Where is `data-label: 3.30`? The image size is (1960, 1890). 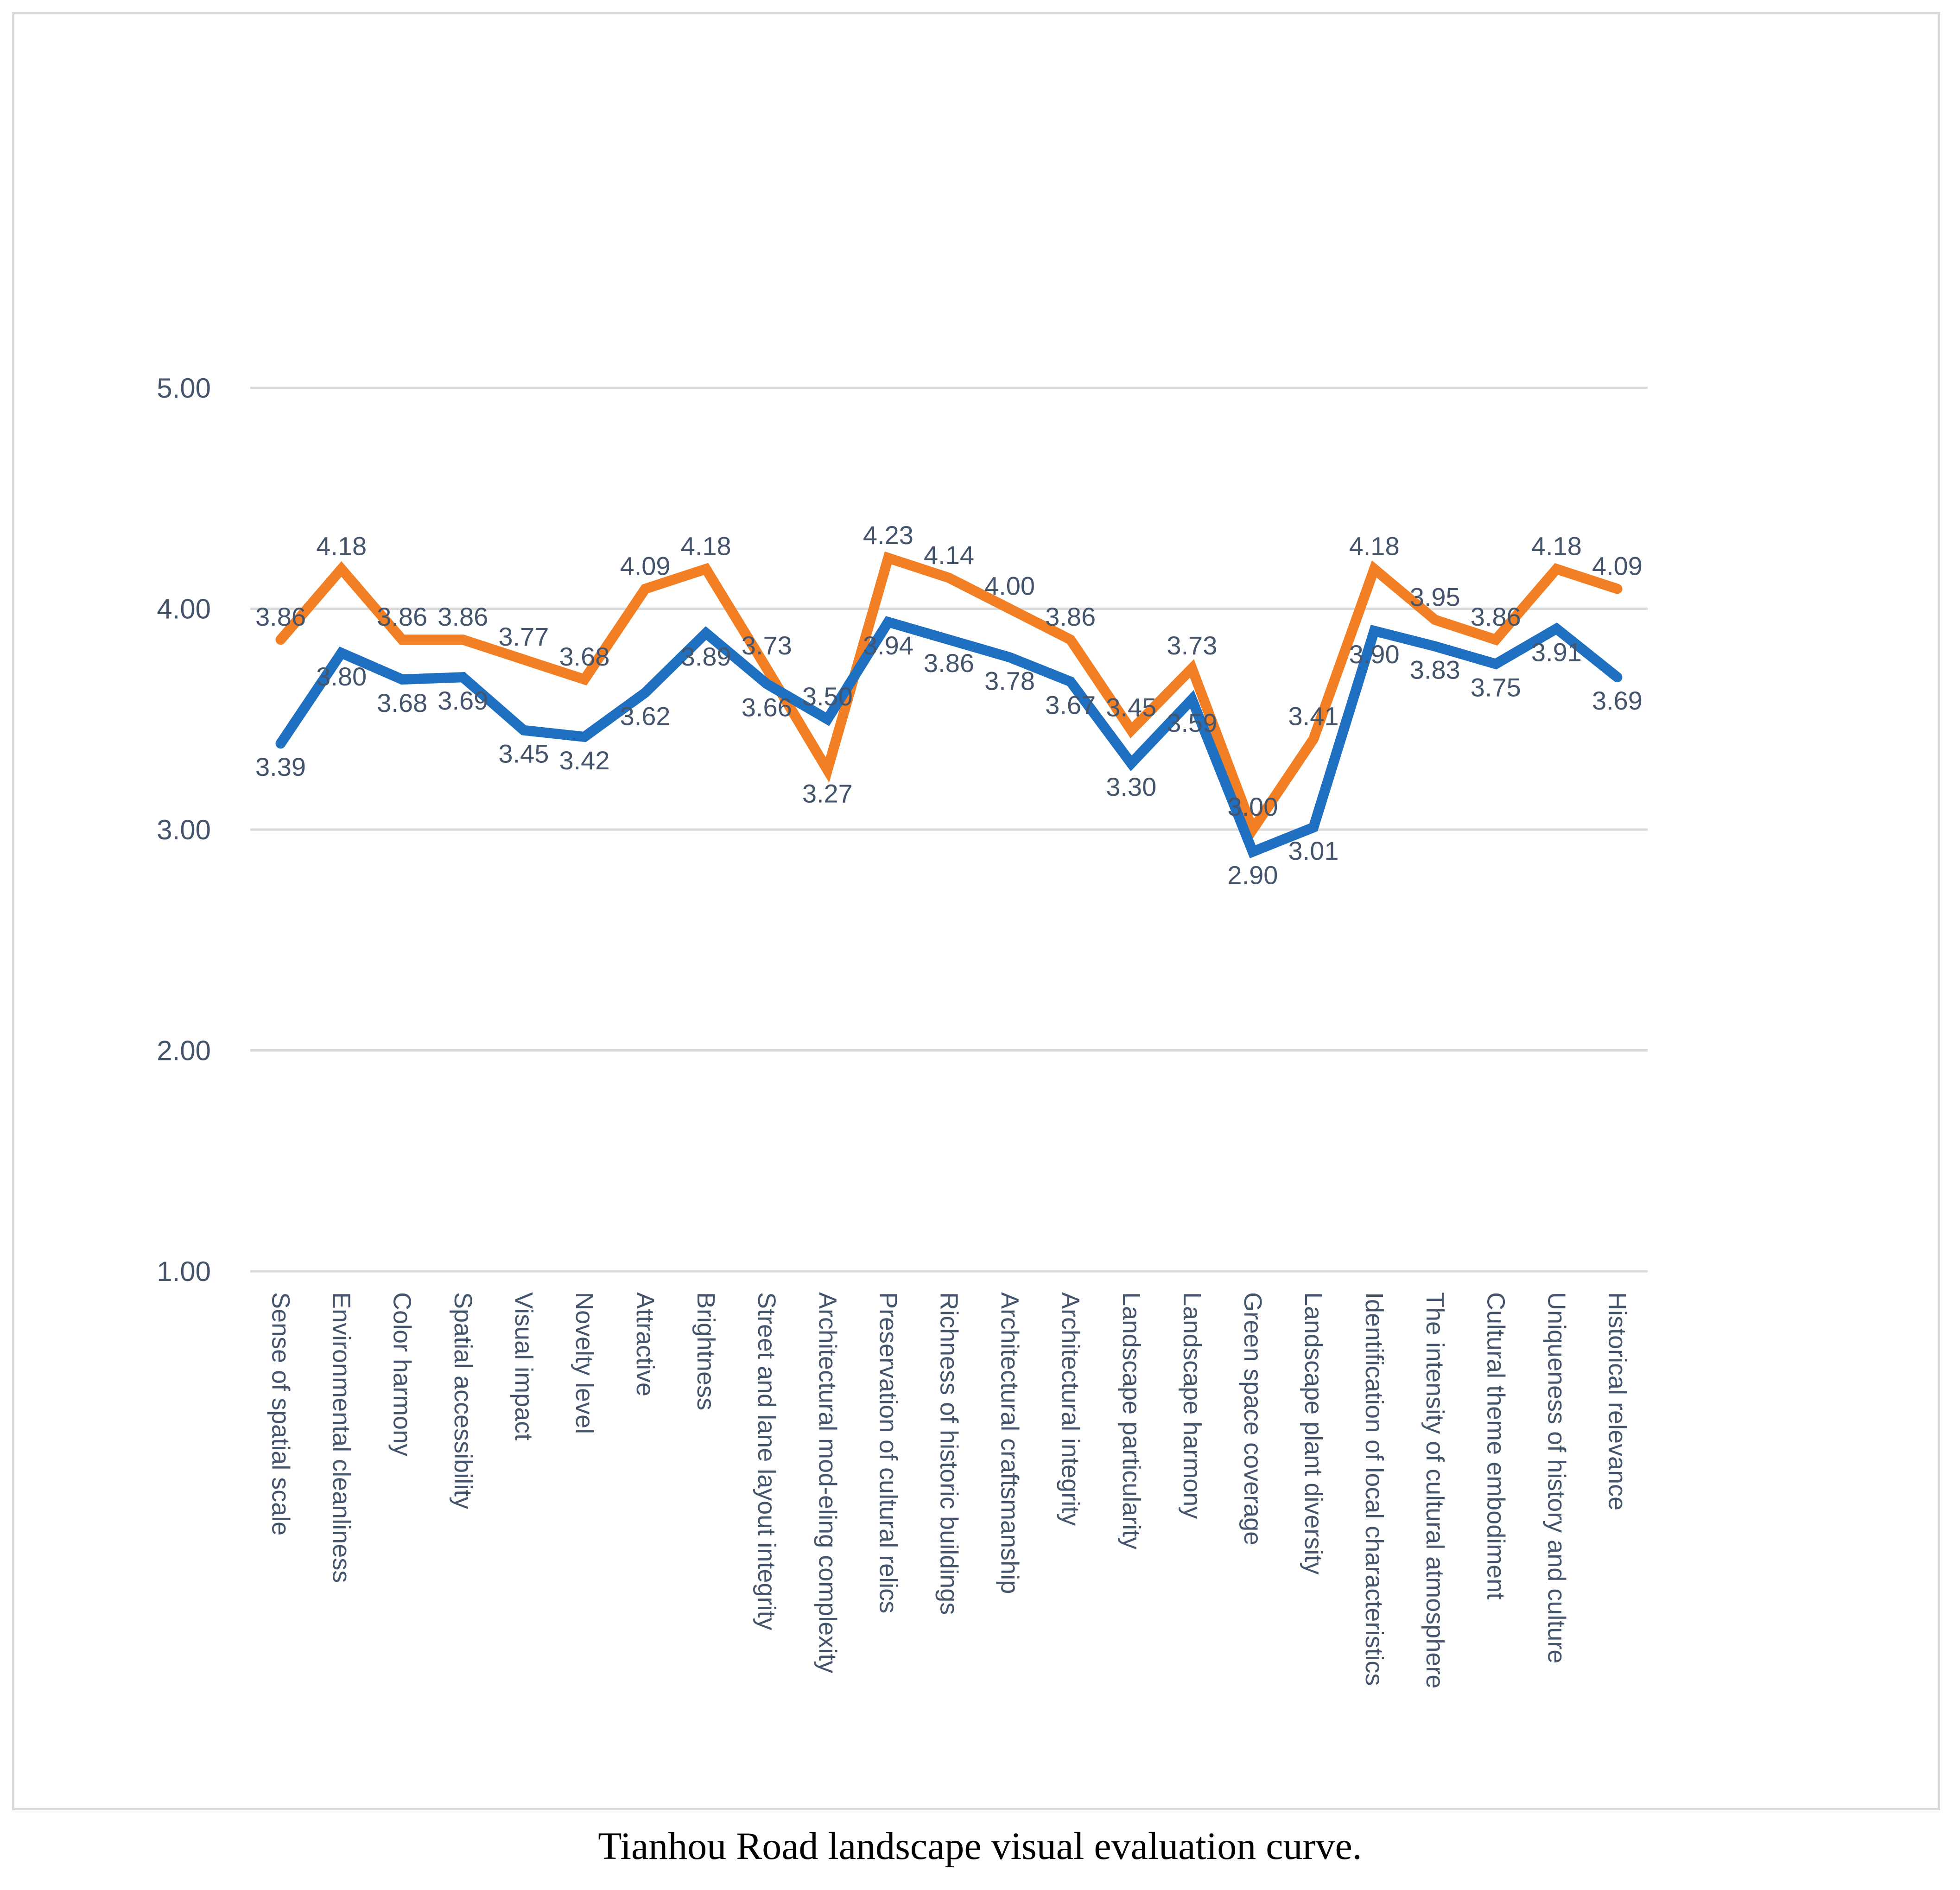 data-label: 3.30 is located at coordinates (1131, 786).